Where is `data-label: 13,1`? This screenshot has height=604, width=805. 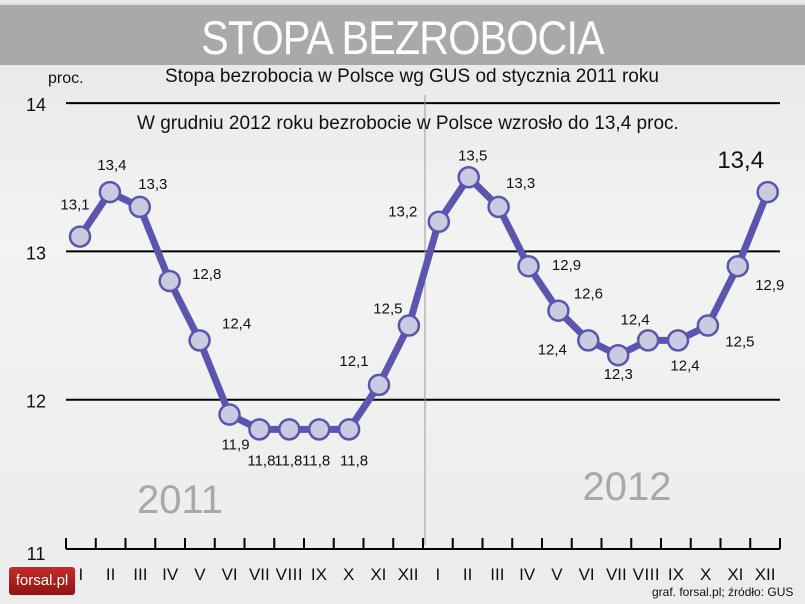 data-label: 13,1 is located at coordinates (74, 205).